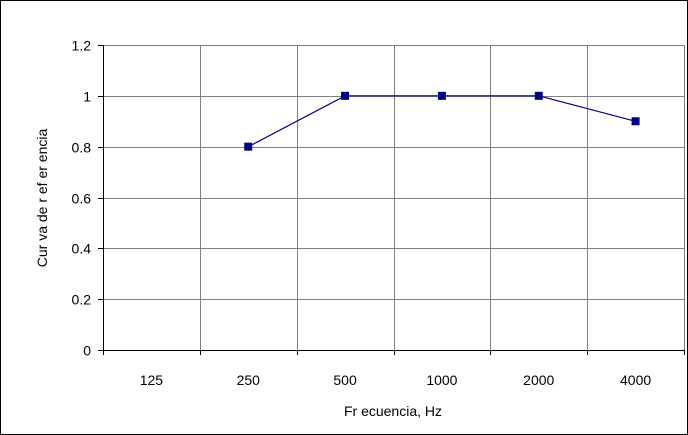 This screenshot has height=435, width=688. Describe the element at coordinates (82, 148) in the screenshot. I see `y-tick-label: 0.8` at that location.